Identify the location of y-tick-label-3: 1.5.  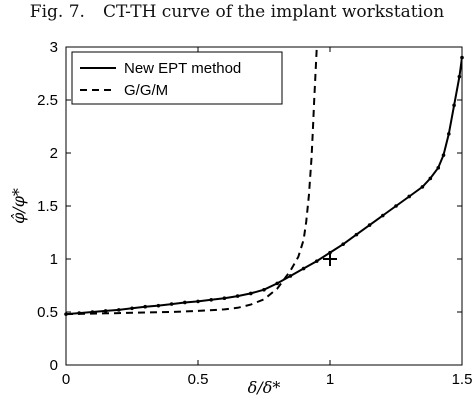
(47, 206).